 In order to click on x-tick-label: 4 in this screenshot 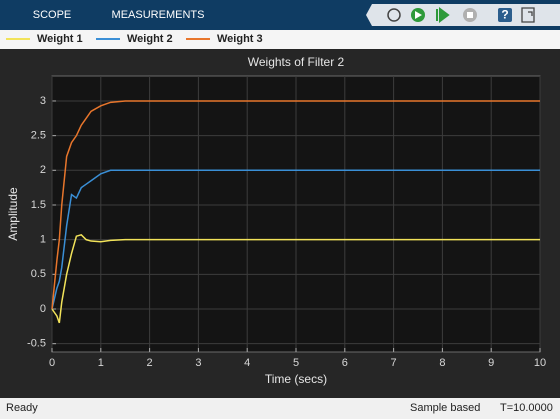, I will do `click(247, 363)`.